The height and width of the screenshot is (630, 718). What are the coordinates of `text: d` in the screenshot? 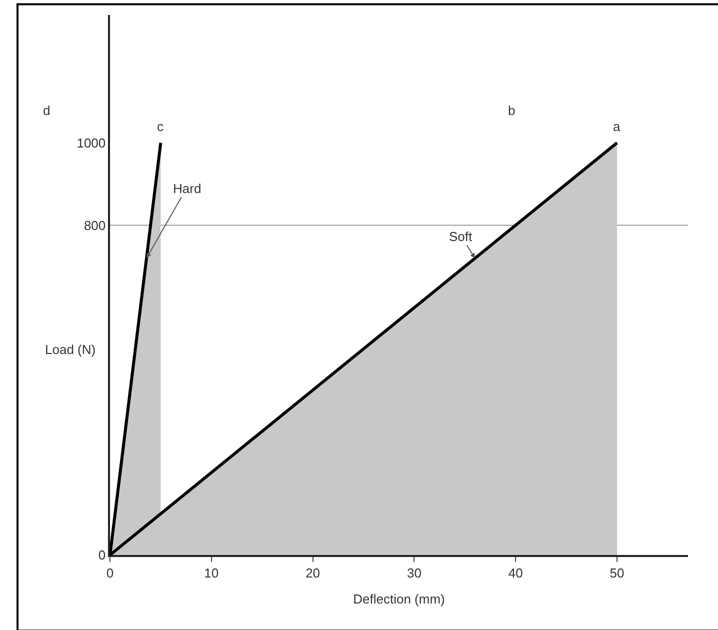 It's located at (46, 110).